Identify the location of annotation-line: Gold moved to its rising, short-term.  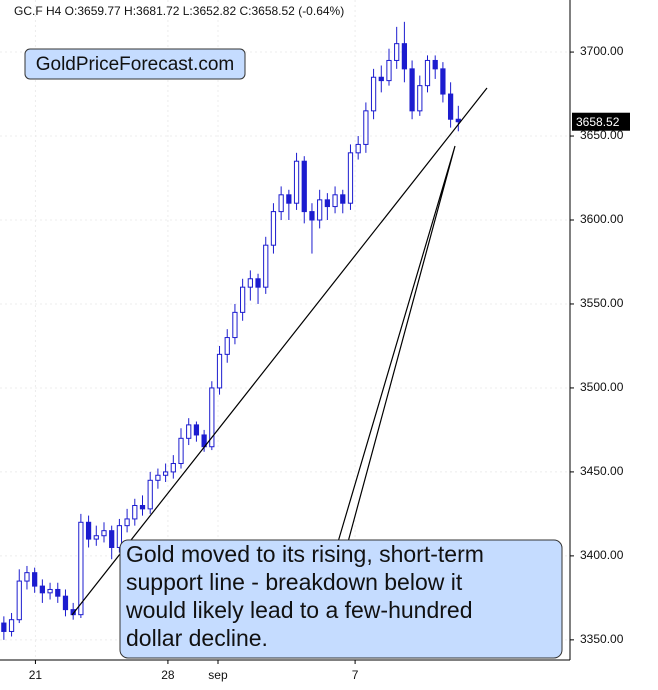
(305, 554).